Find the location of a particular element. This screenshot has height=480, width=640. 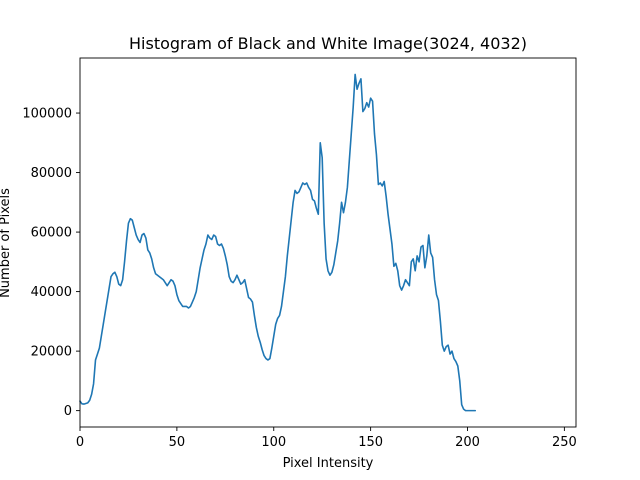

x-tick-label: 250 is located at coordinates (564, 442).